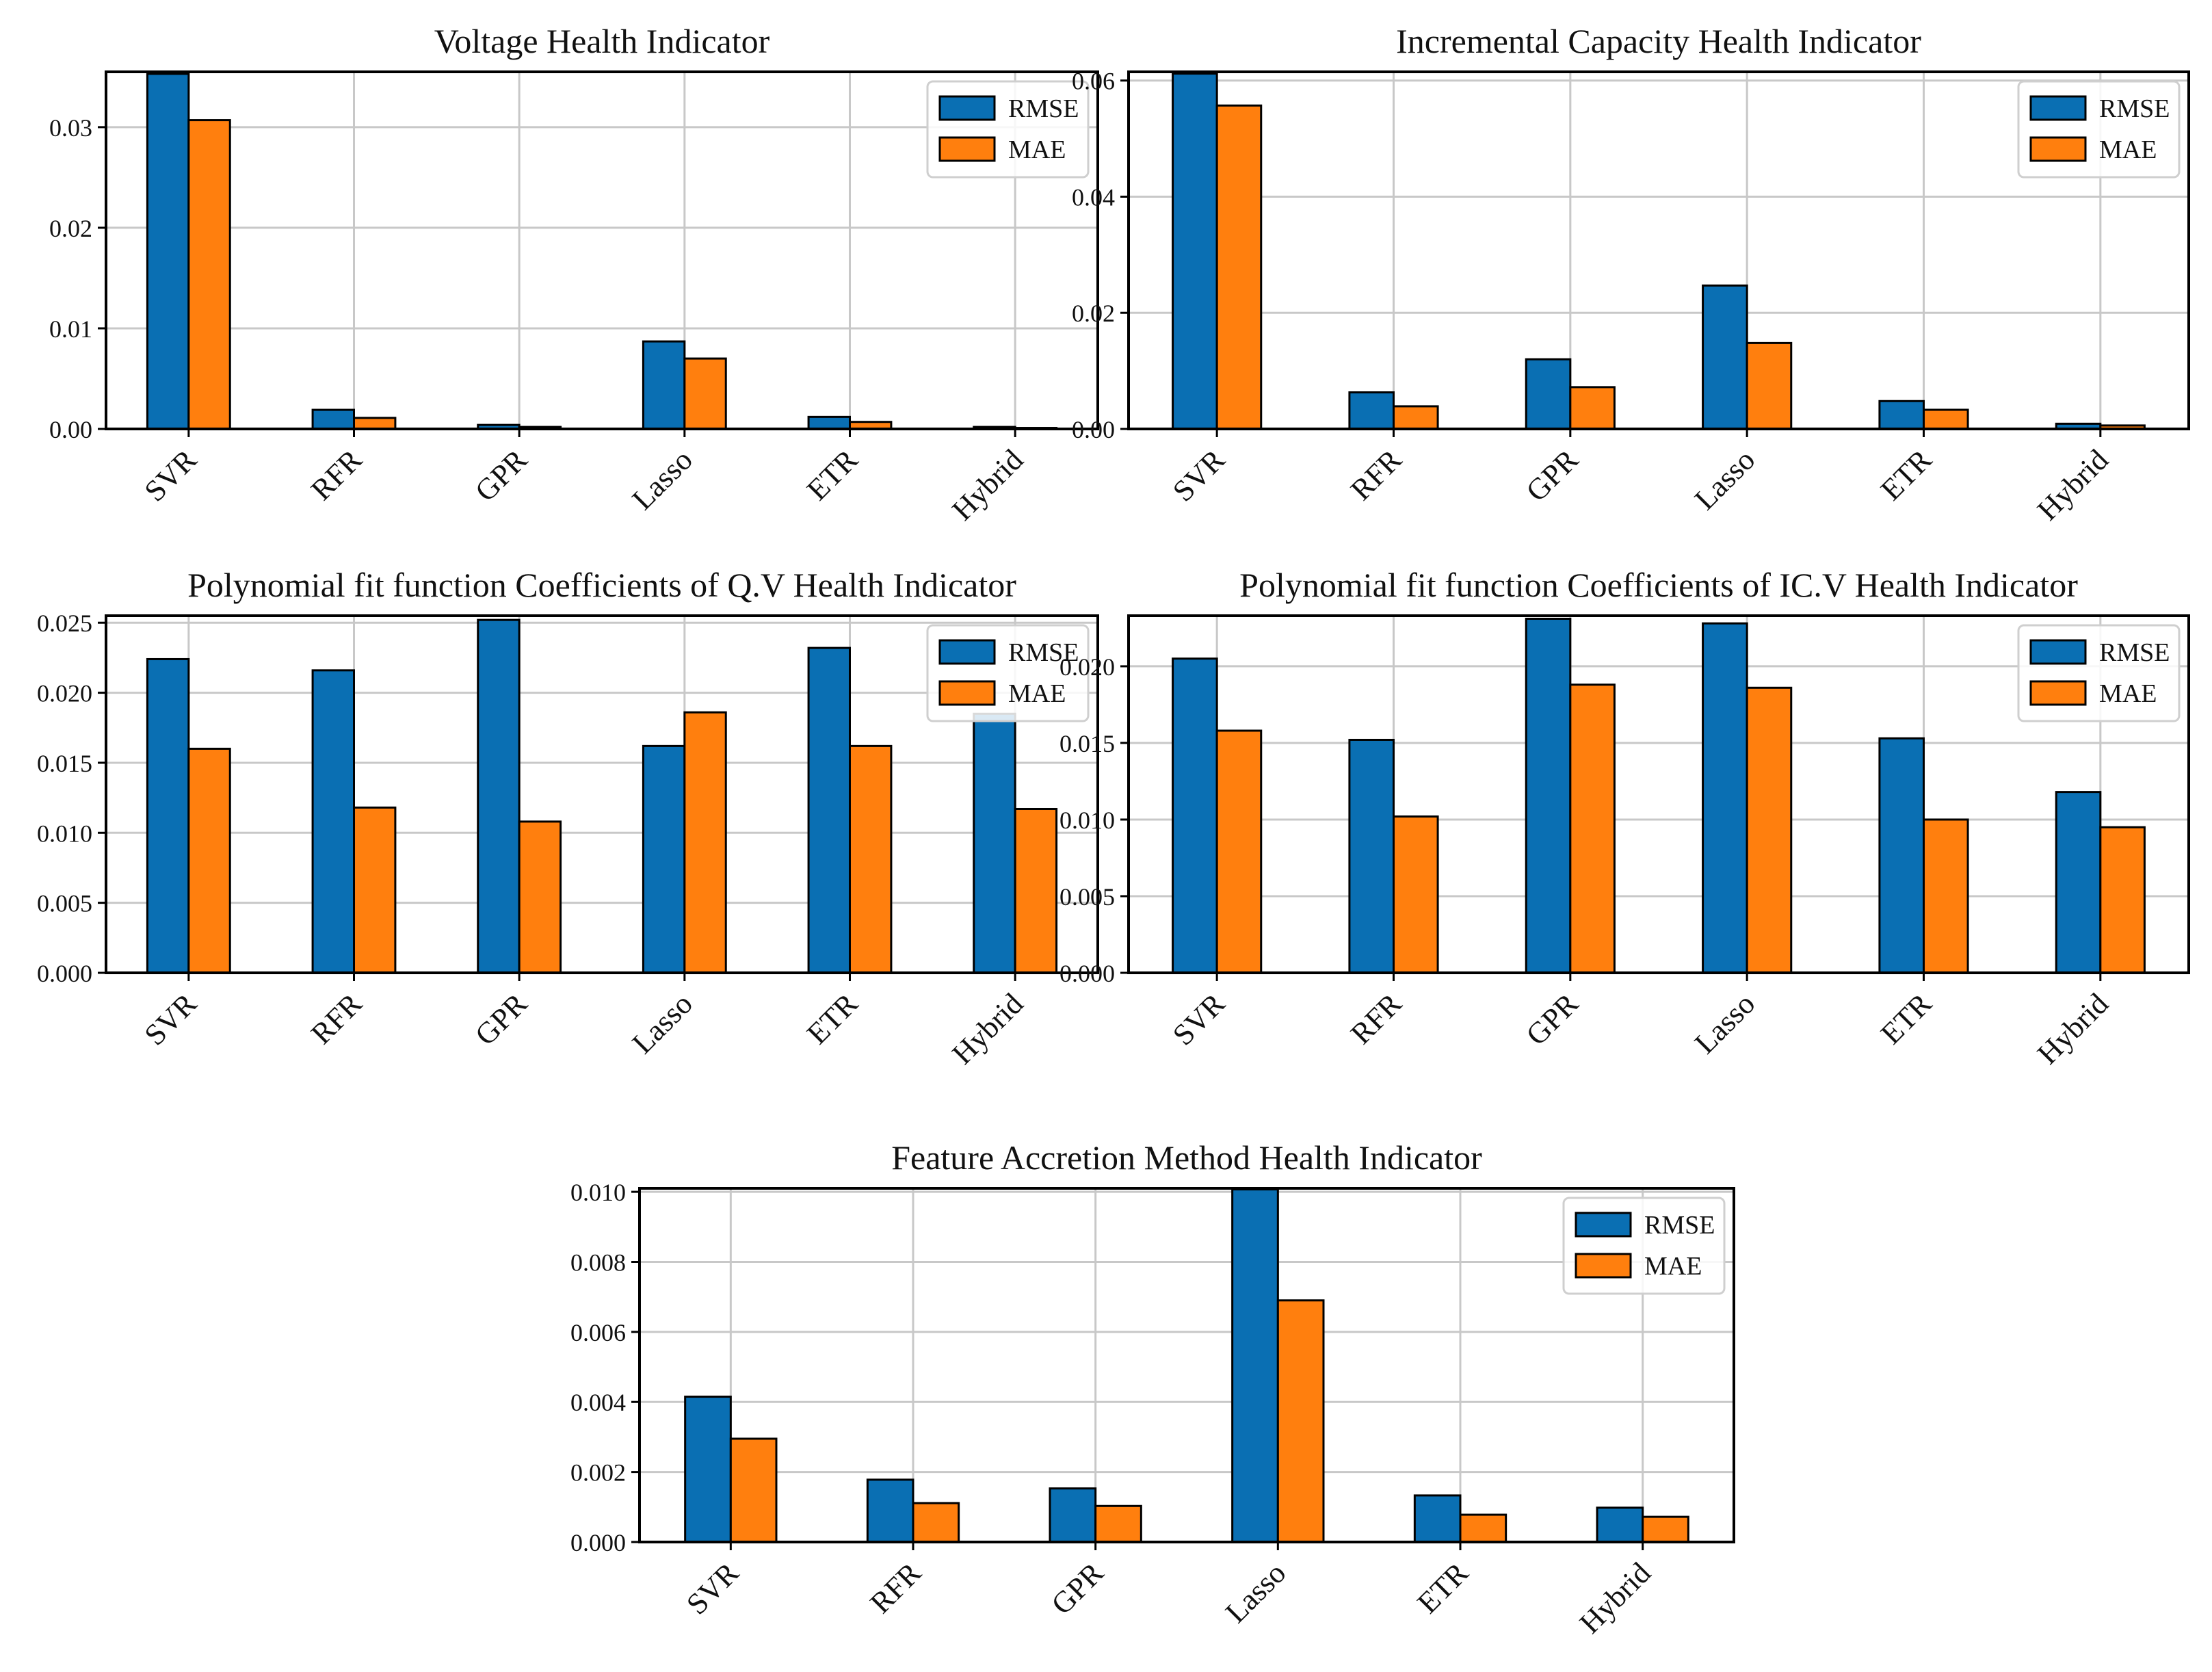 The width and height of the screenshot is (2212, 1672). Describe the element at coordinates (2078, 883) in the screenshot. I see `chart3-bar-rmse-hybrid` at that location.